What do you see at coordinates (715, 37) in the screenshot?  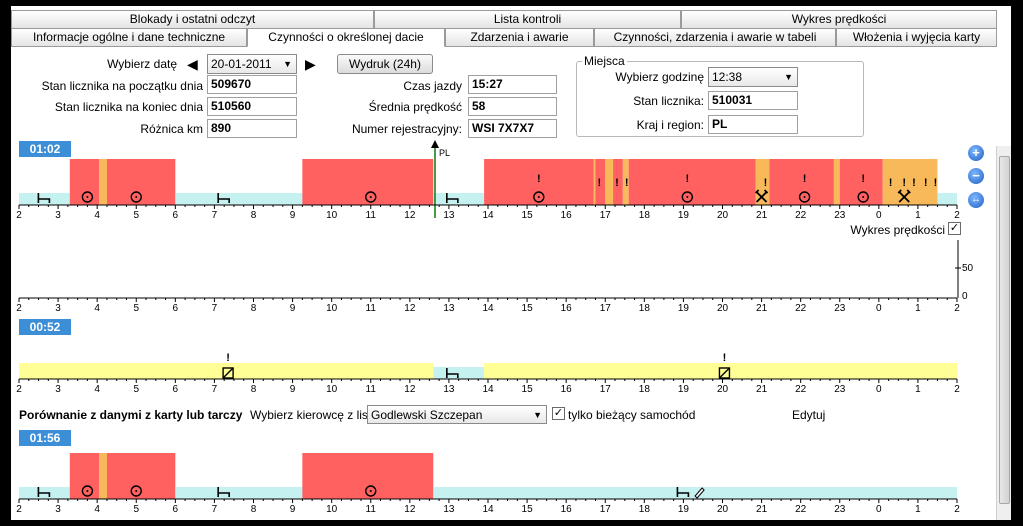 I see `tab-activities-table: Czynności, zdarzenia i awarie w tabeli` at bounding box center [715, 37].